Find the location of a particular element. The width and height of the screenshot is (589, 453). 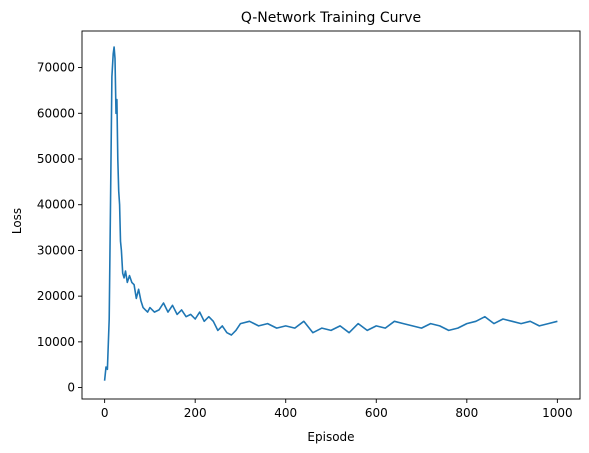

y-tick-label: 10000 is located at coordinates (56, 342).